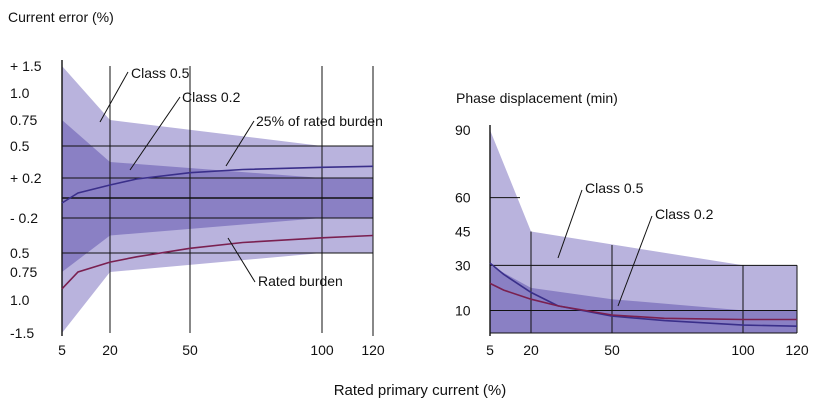 Image resolution: width=816 pixels, height=406 pixels. Describe the element at coordinates (463, 265) in the screenshot. I see `y-tick-label: 30` at that location.